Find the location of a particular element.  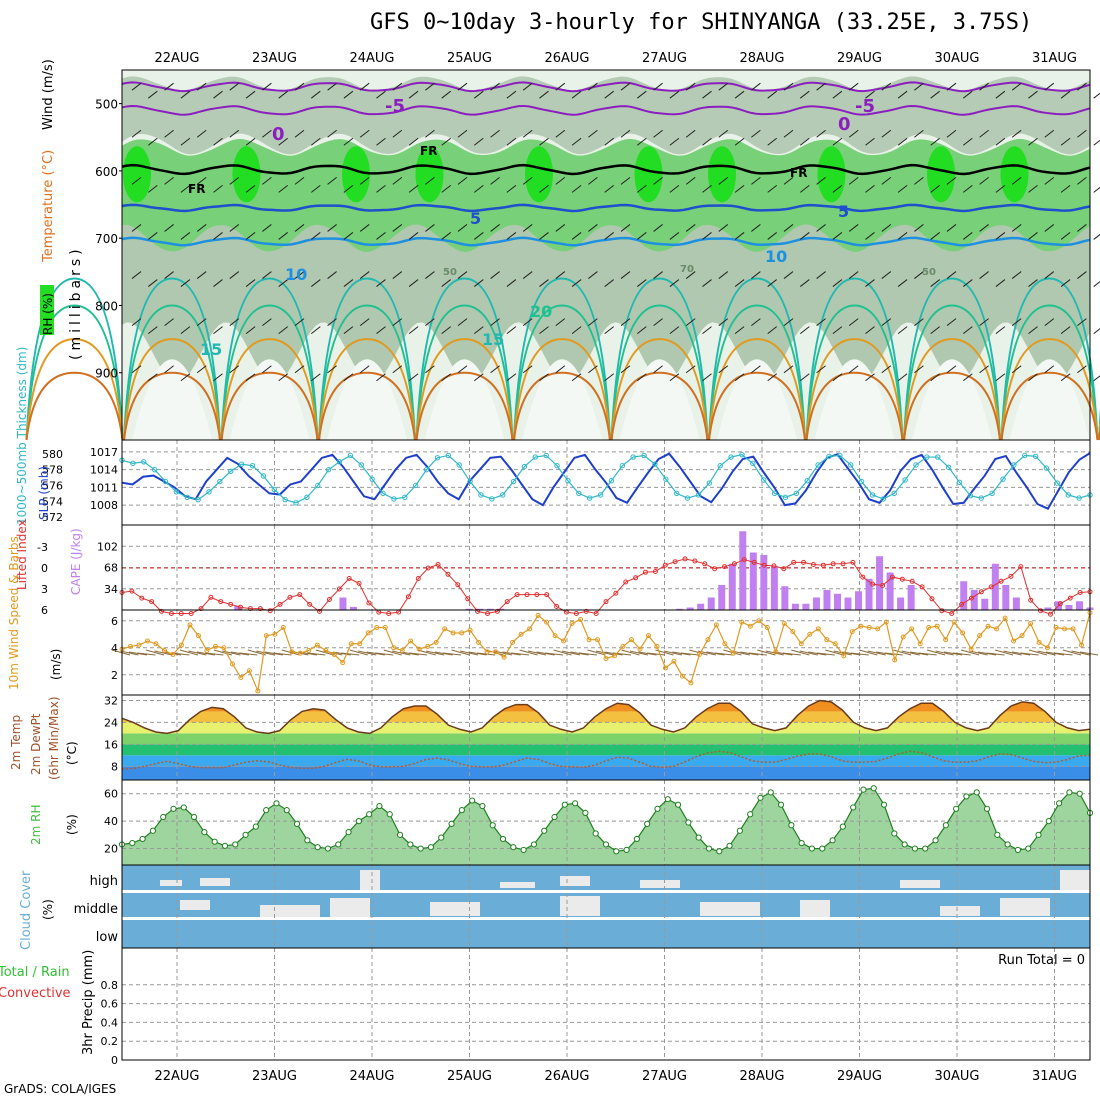

contour-label: 0 is located at coordinates (844, 124).